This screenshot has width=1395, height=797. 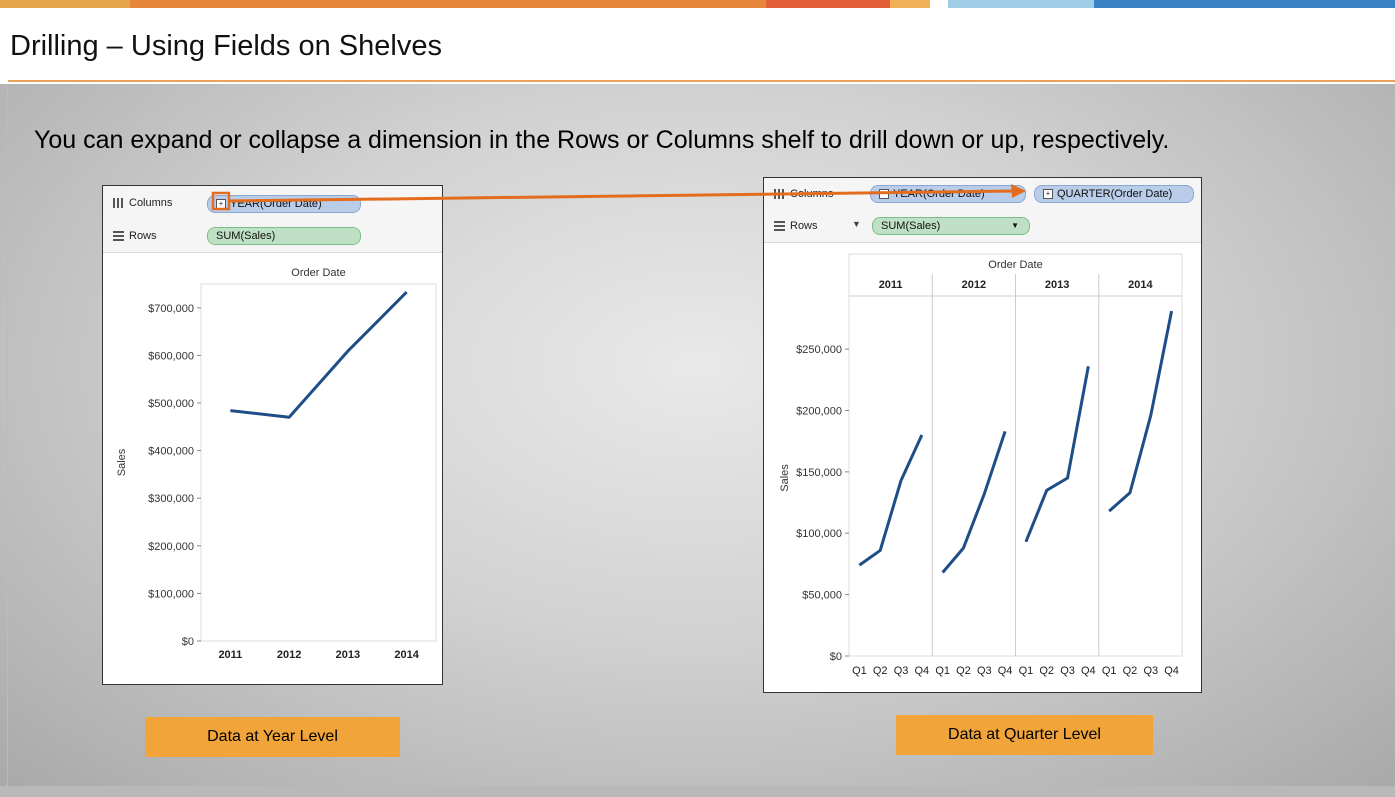 I want to click on year-order-date-pill: + YEAR(Order Date), so click(x=284, y=204).